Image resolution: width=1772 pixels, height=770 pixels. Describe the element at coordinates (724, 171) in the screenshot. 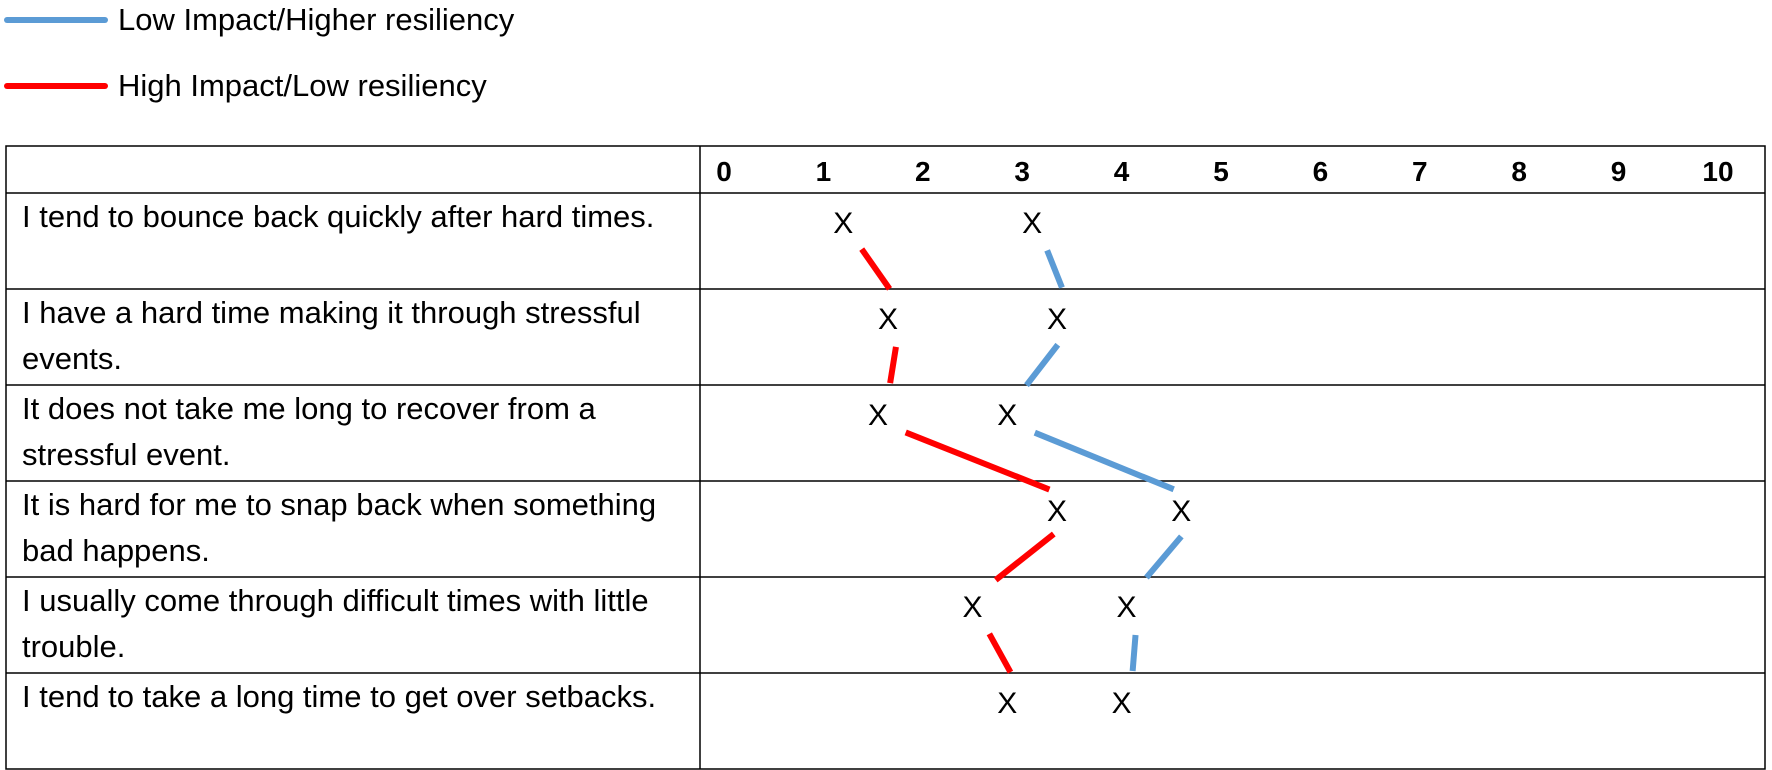

I see `x-tick-label: 0` at that location.